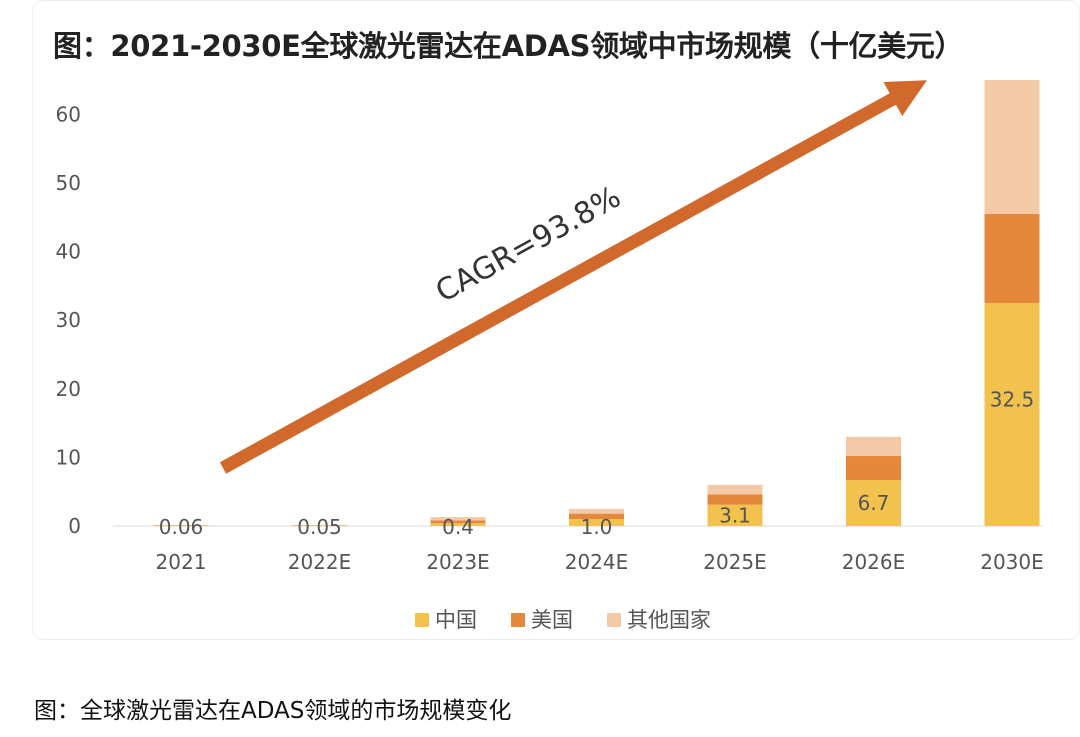 The width and height of the screenshot is (1080, 737). What do you see at coordinates (456, 620) in the screenshot?
I see `legend-label: 中国` at bounding box center [456, 620].